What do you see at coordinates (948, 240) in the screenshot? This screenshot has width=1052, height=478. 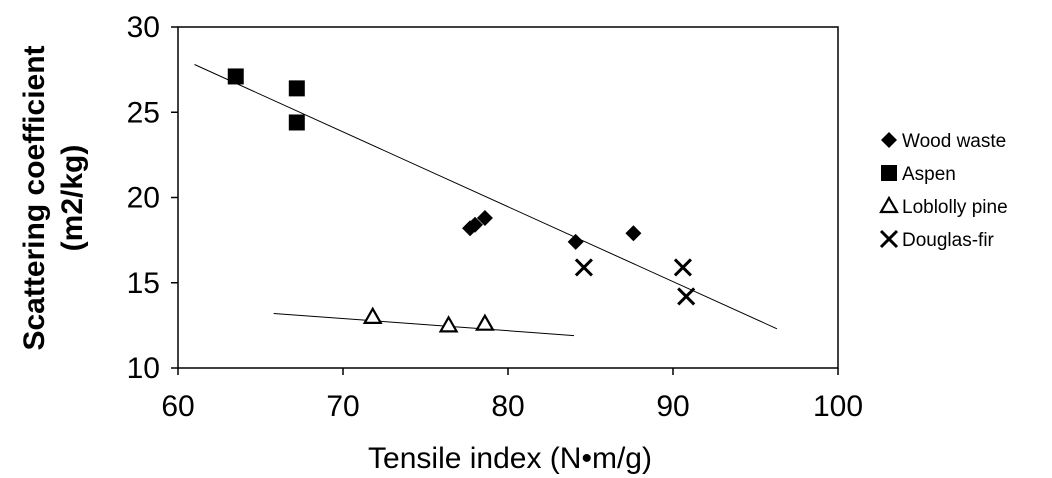 I see `legend-label-douglas-fir: Douglas-fir` at bounding box center [948, 240].